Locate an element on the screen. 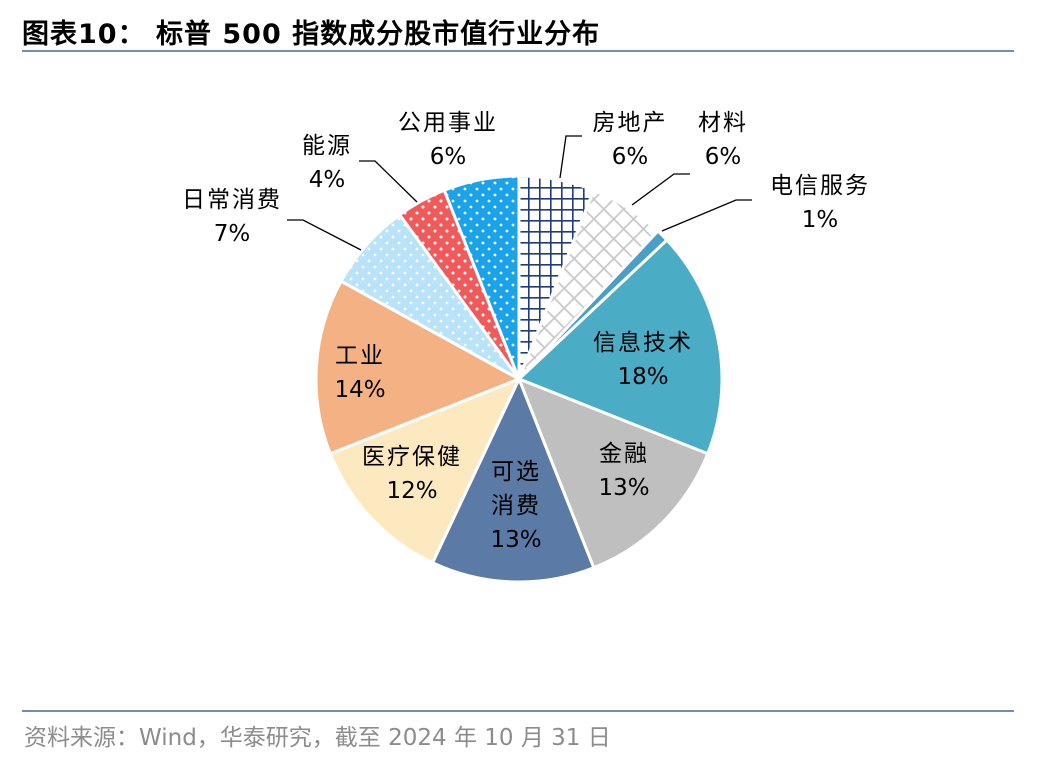 This screenshot has height=760, width=1048. source-note: 资料来源：Wind，华泰研究，截至 2024 年 10 月 31 日 is located at coordinates (317, 738).